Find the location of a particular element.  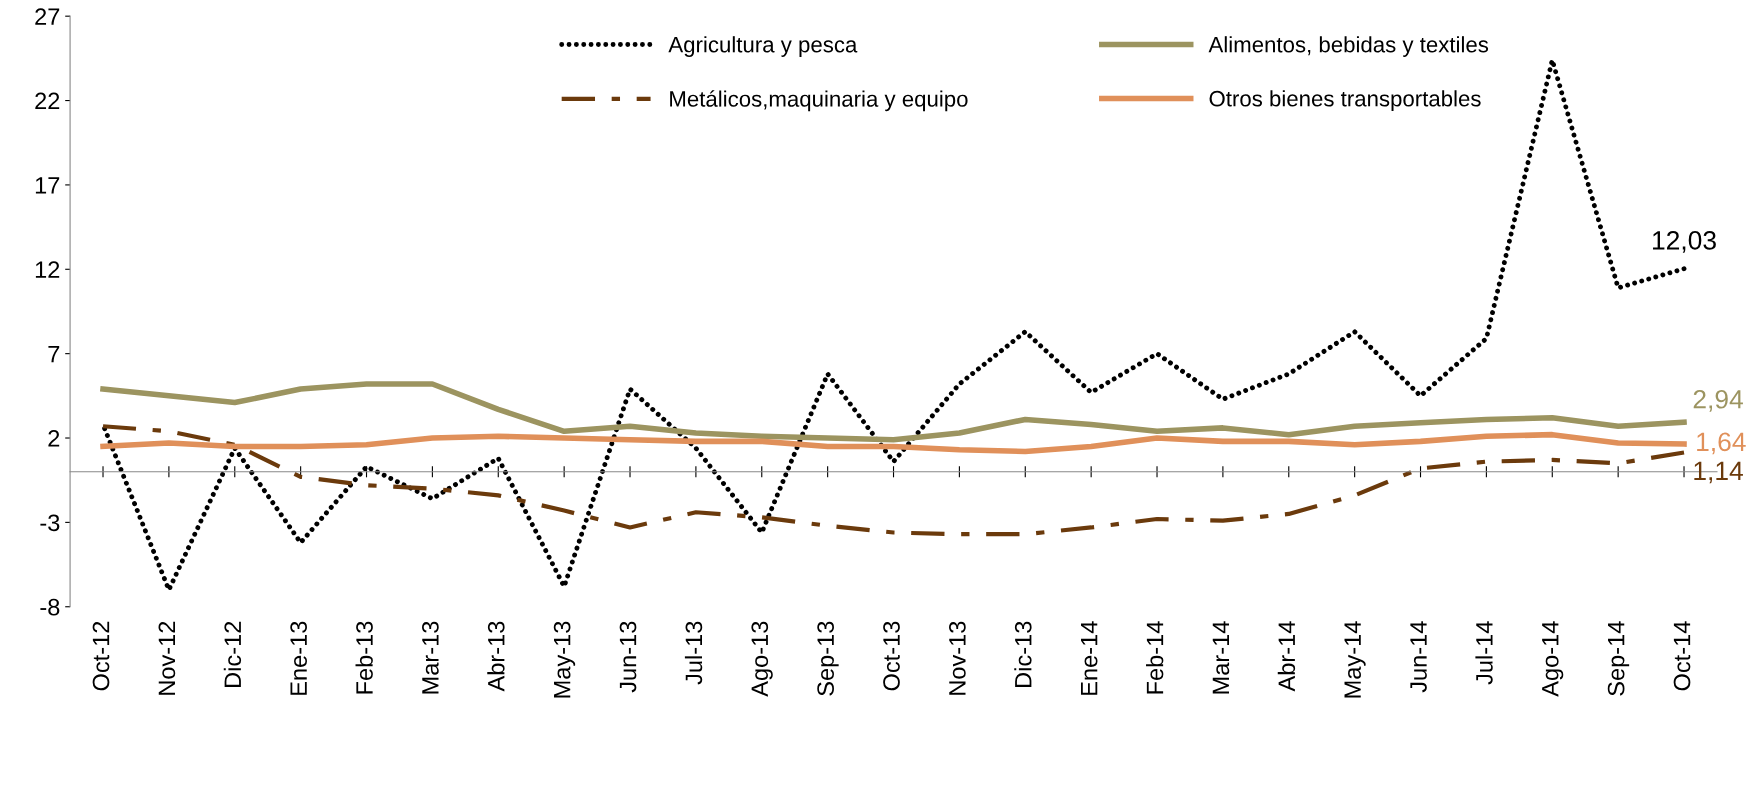

x-tick-label: Mar-14 is located at coordinates (1221, 657).